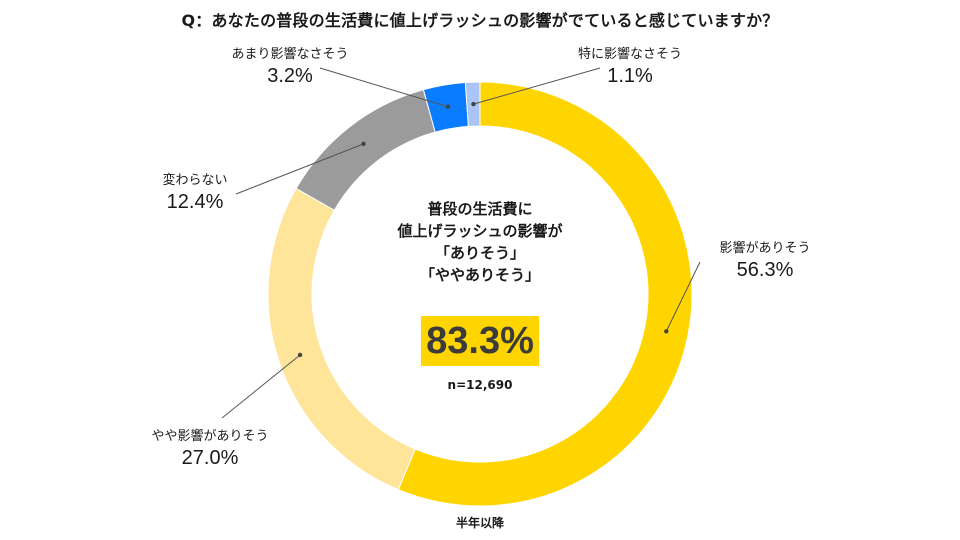 This screenshot has width=960, height=540. I want to click on center-line-3: 「ありそう」, so click(479, 253).